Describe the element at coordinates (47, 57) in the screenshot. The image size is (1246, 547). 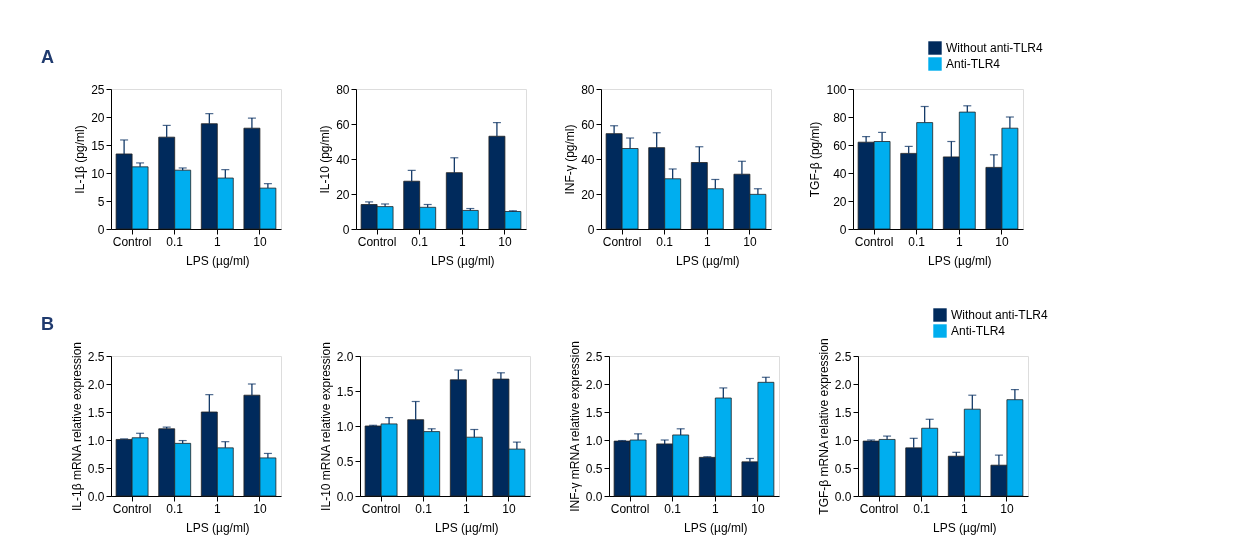
I see `text: A` at that location.